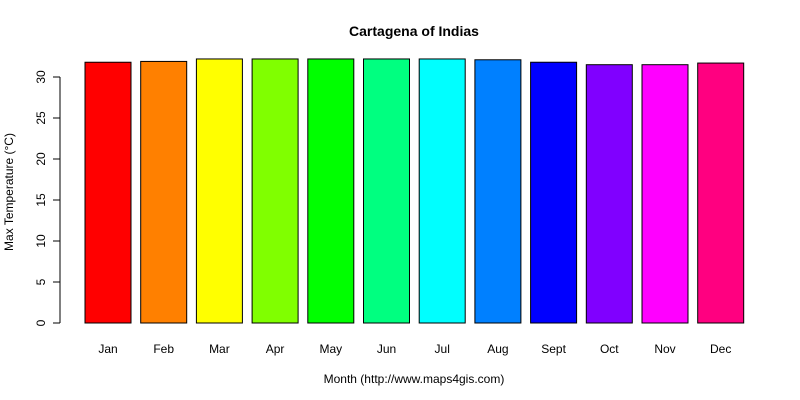 Image resolution: width=800 pixels, height=400 pixels. Describe the element at coordinates (664, 349) in the screenshot. I see `x-tick-label: Nov` at that location.